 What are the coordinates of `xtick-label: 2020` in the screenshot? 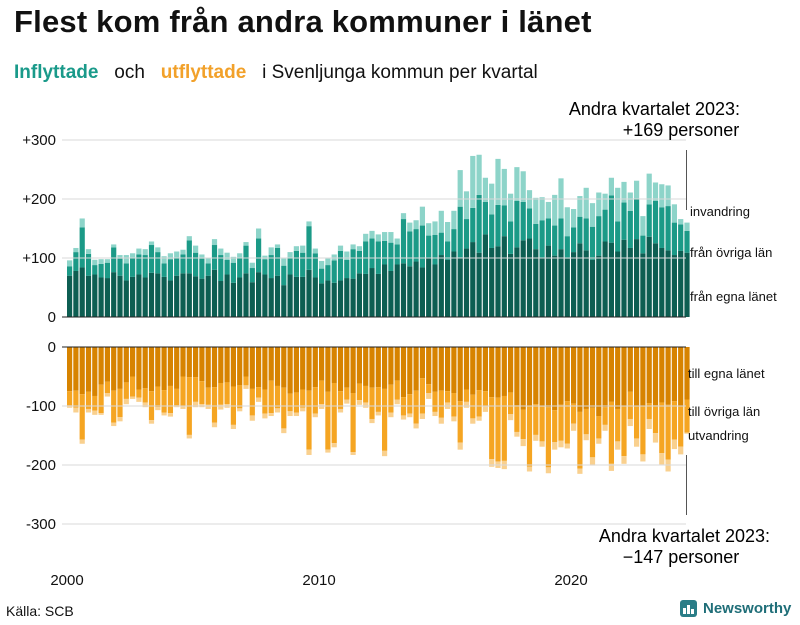 It's located at (570, 580).